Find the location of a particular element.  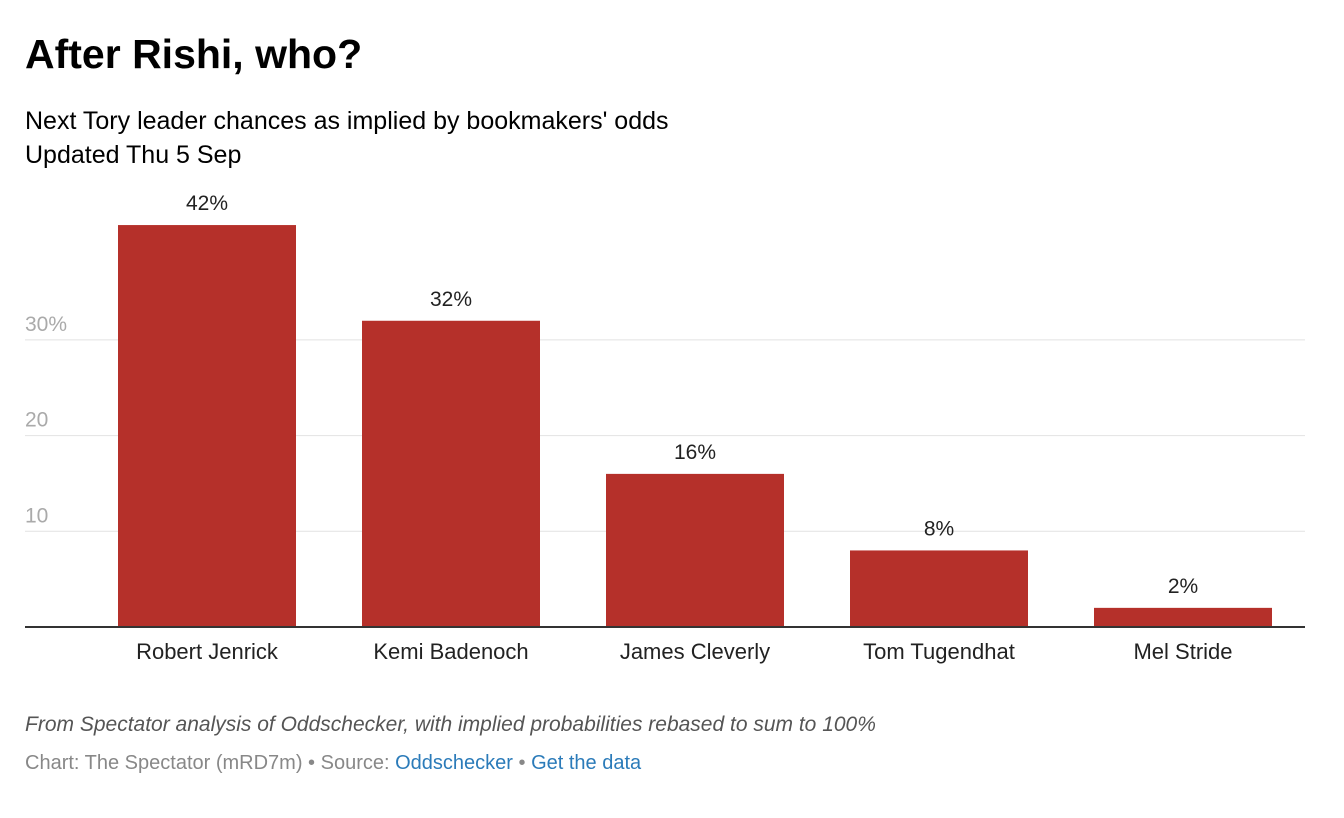

subtitle-updated-date: Updated Thu 5 Sep is located at coordinates (133, 155).